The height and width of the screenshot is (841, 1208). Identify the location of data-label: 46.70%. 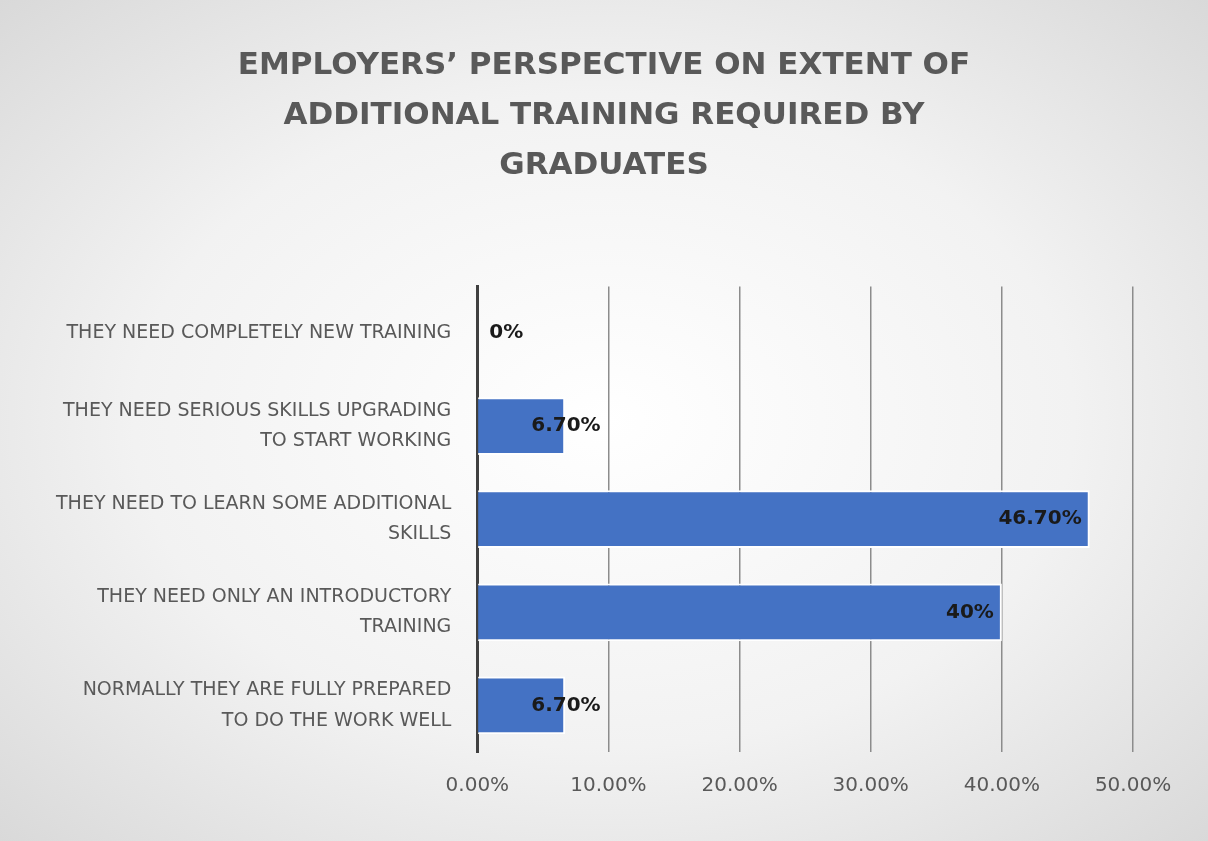
(1040, 517).